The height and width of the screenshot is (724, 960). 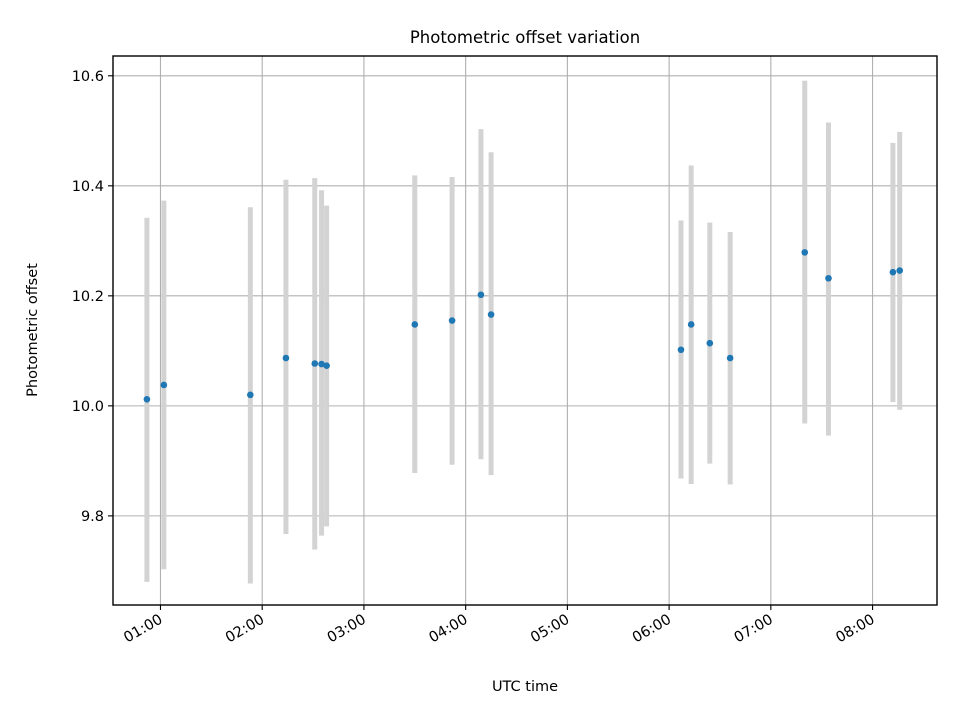 I want to click on x-tick-label: 04:00, so click(x=448, y=629).